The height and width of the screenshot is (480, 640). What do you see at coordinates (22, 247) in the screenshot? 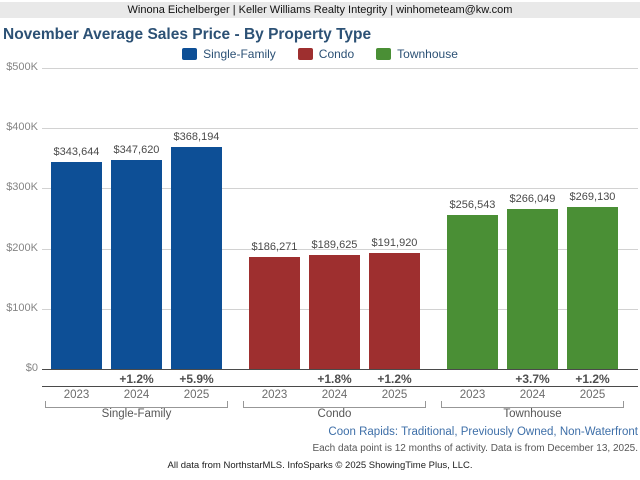
I see `y-axis-tick-label: $200K` at bounding box center [22, 247].